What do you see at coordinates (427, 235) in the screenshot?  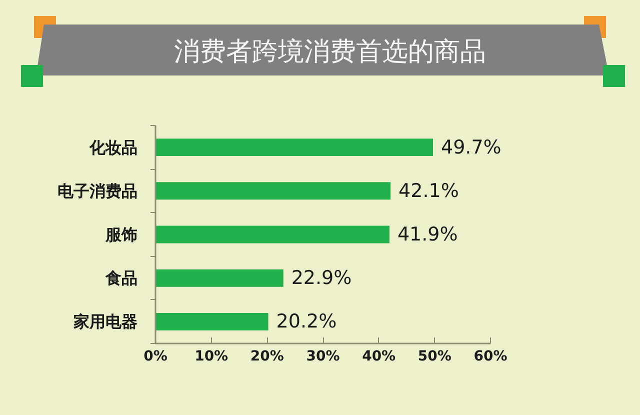 I see `data-label: 41.9%` at bounding box center [427, 235].